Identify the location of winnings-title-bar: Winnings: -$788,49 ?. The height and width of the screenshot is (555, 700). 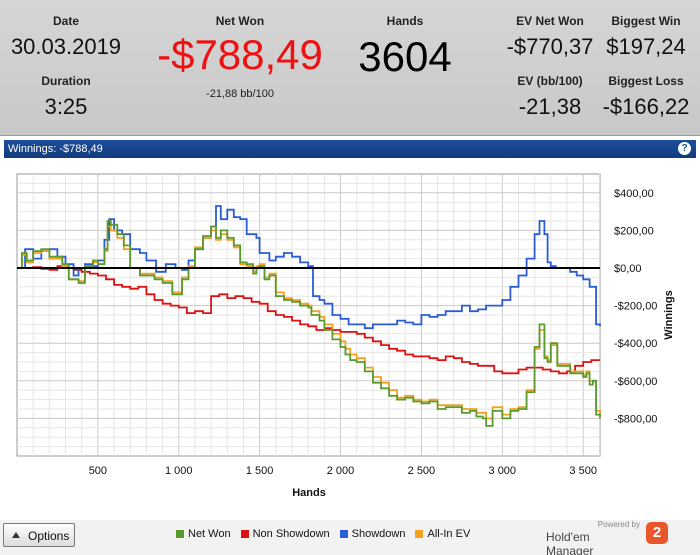
(350, 149).